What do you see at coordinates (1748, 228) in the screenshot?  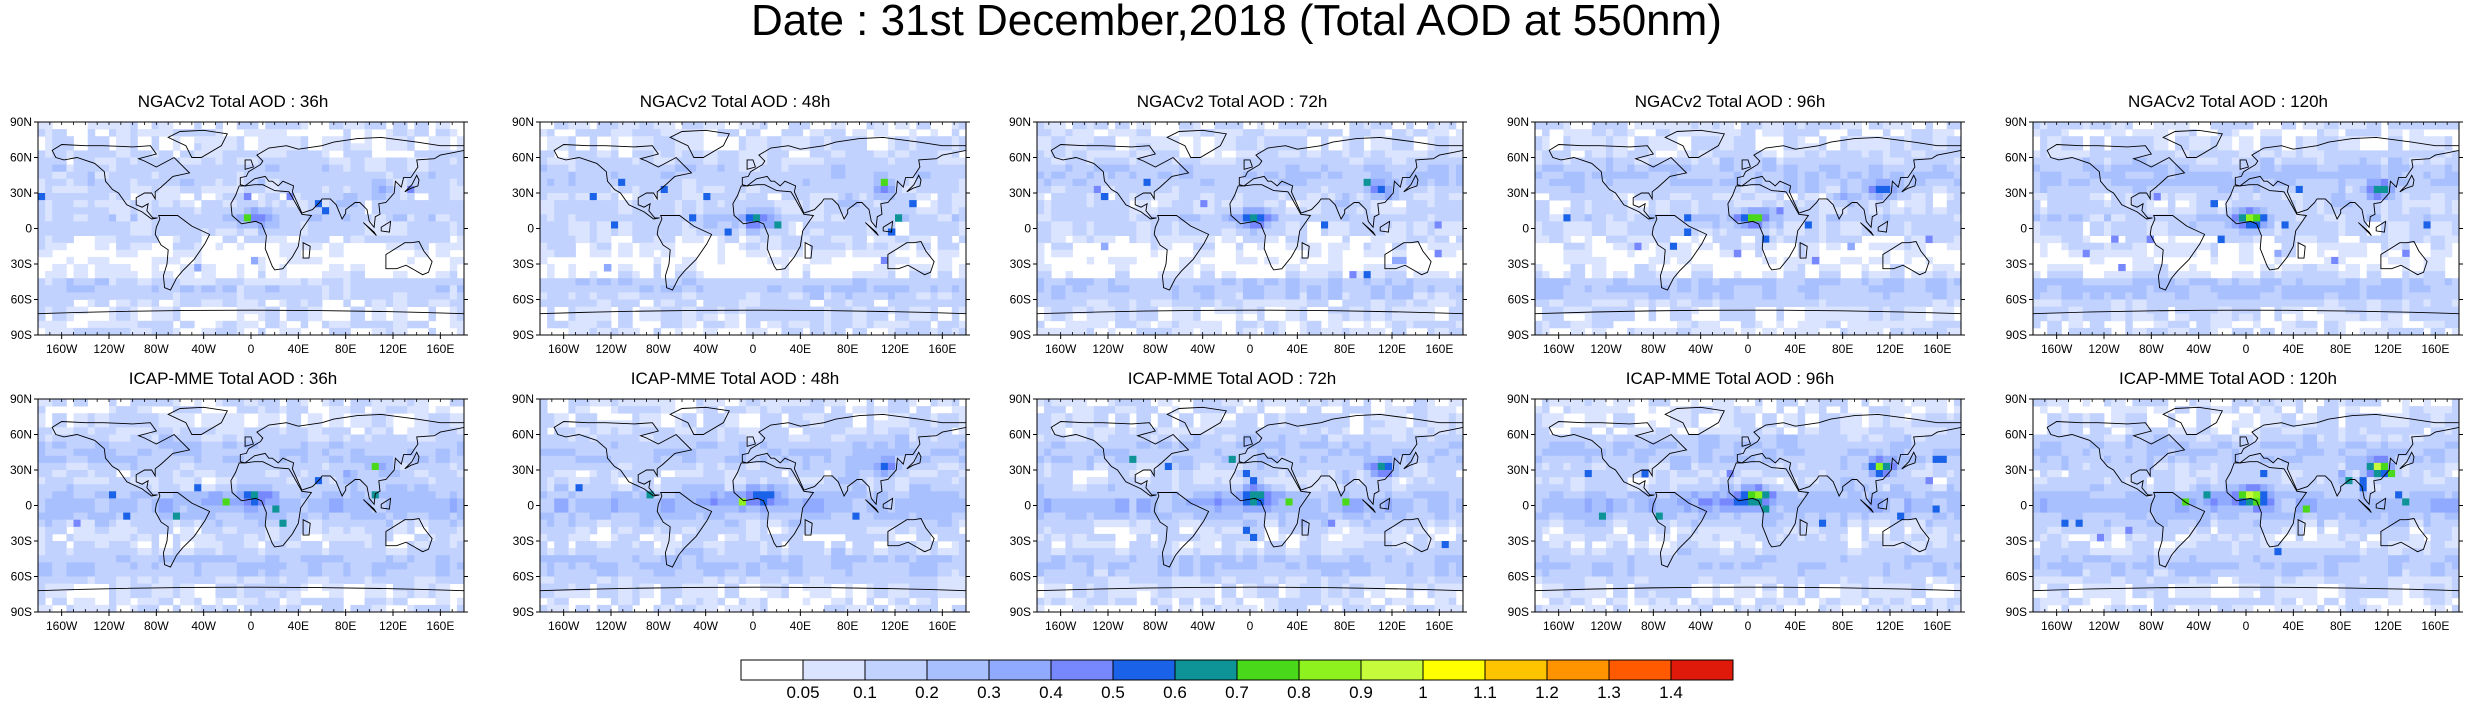 I see `aod-field` at bounding box center [1748, 228].